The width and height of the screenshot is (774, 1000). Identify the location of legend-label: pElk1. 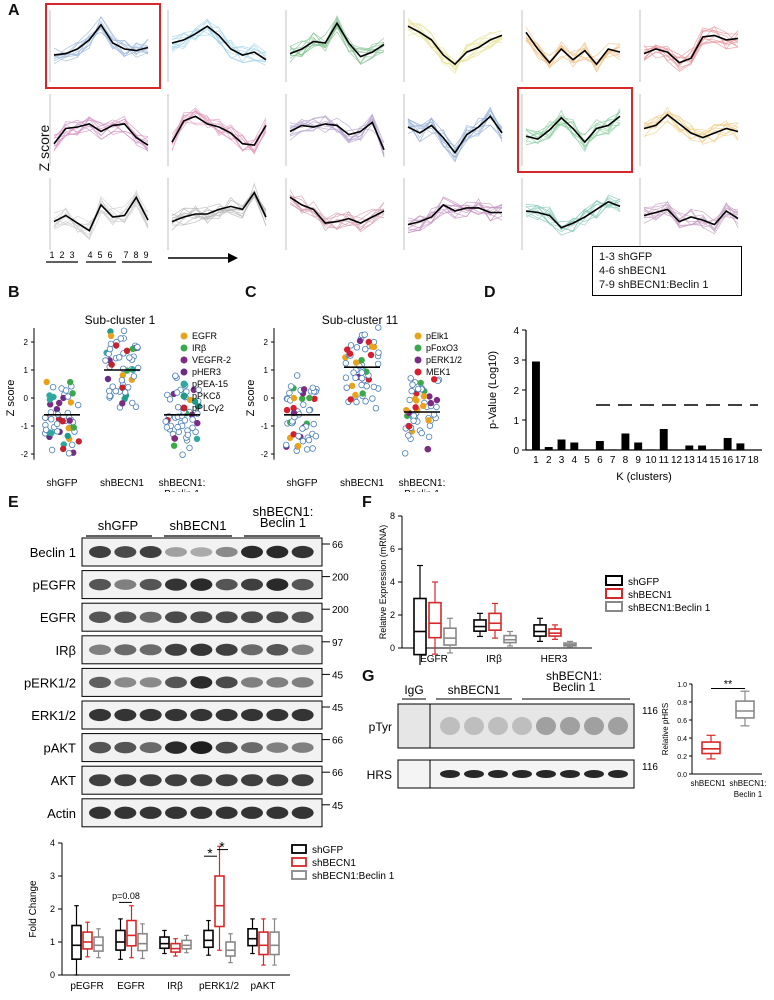
(437, 336).